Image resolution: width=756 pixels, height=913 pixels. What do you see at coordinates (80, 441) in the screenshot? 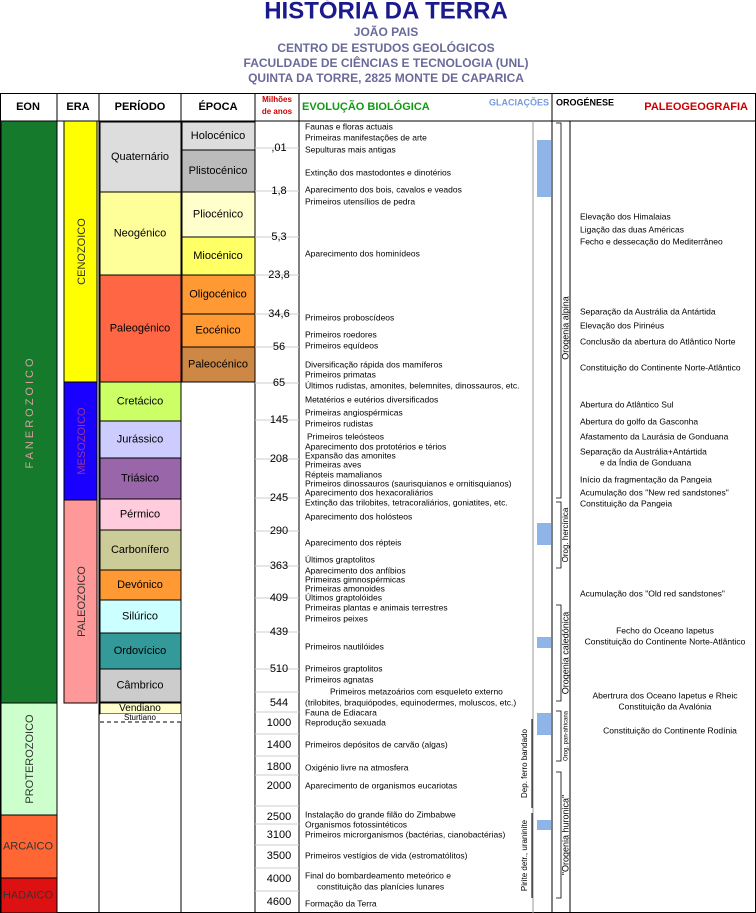
I see `era-block` at bounding box center [80, 441].